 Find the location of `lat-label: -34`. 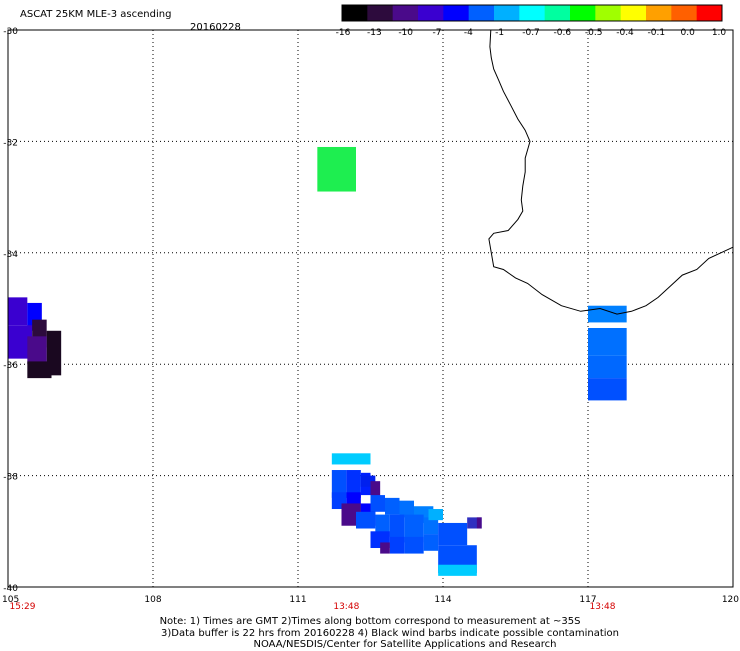

lat-label: -34 is located at coordinates (10, 255).